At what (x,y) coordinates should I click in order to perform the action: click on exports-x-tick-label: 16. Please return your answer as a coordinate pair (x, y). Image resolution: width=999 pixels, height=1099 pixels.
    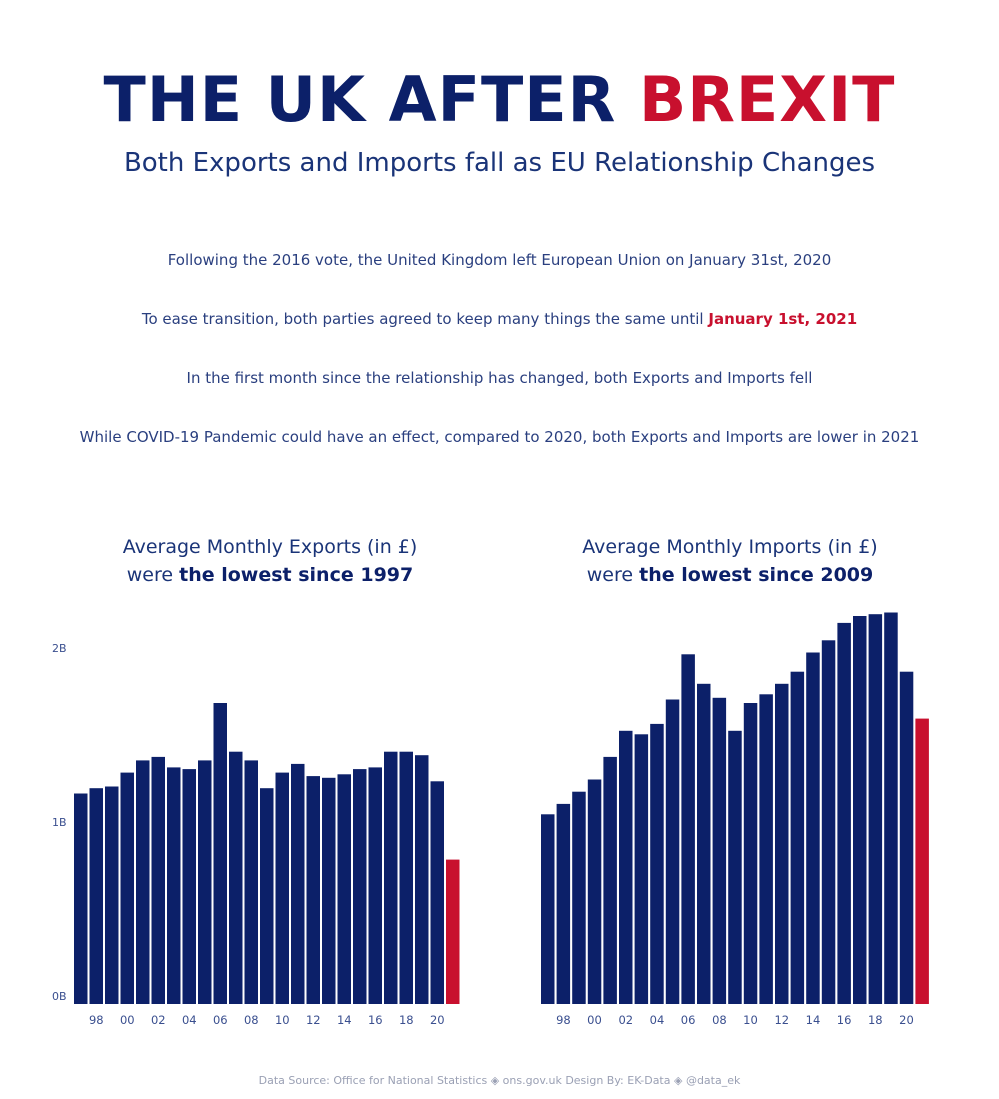
    Looking at the image, I should click on (375, 1020).